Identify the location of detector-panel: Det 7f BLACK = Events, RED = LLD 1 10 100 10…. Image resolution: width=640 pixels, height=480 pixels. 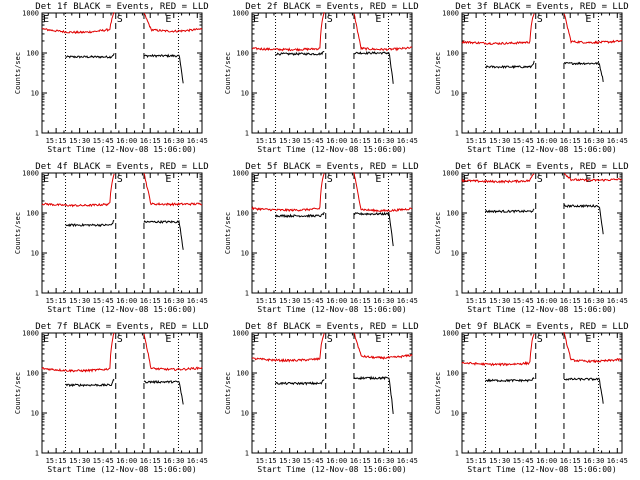
(111, 398).